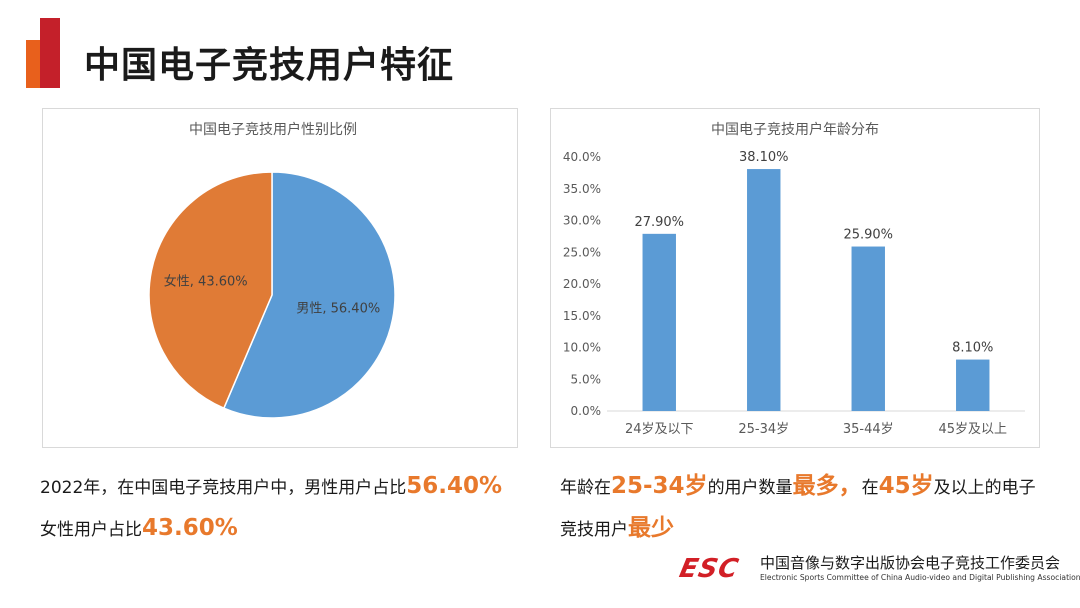  What do you see at coordinates (454, 486) in the screenshot?
I see `male-share-highlight: 56.40%` at bounding box center [454, 486].